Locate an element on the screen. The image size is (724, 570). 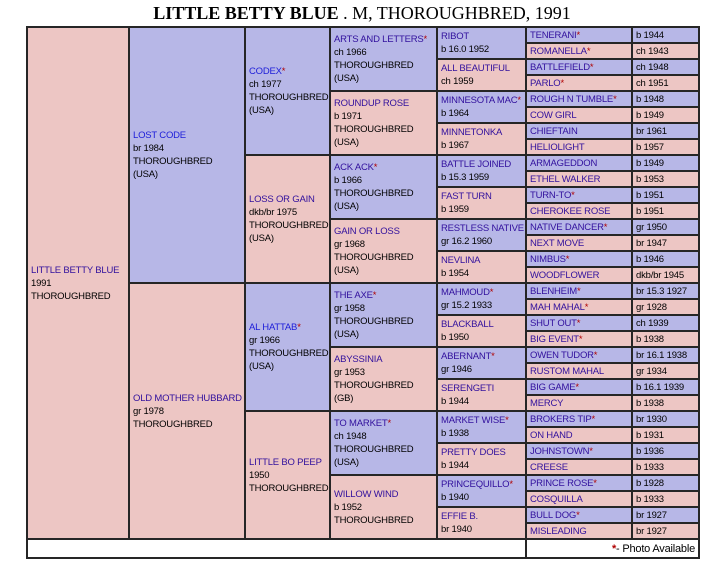
horse-link-battlefield: BATTLEFIELD* is located at coordinates (562, 67).